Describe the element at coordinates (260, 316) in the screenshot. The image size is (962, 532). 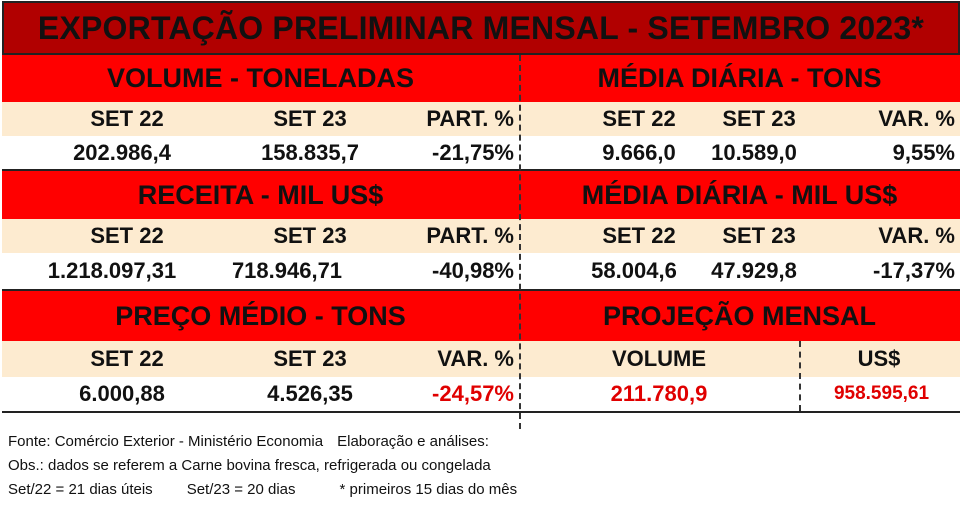
I see `preco-heading: PREÇO MÉDIO - TONS` at that location.